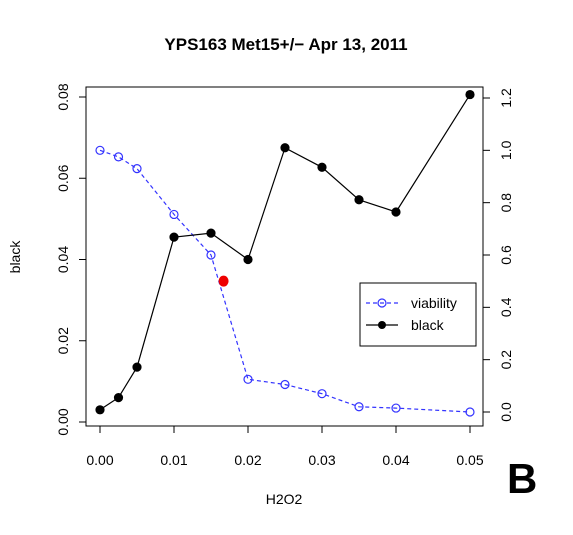 Image resolution: width=573 pixels, height=535 pixels. What do you see at coordinates (506, 307) in the screenshot?
I see `y-right-tick-label: 0.4` at bounding box center [506, 307].